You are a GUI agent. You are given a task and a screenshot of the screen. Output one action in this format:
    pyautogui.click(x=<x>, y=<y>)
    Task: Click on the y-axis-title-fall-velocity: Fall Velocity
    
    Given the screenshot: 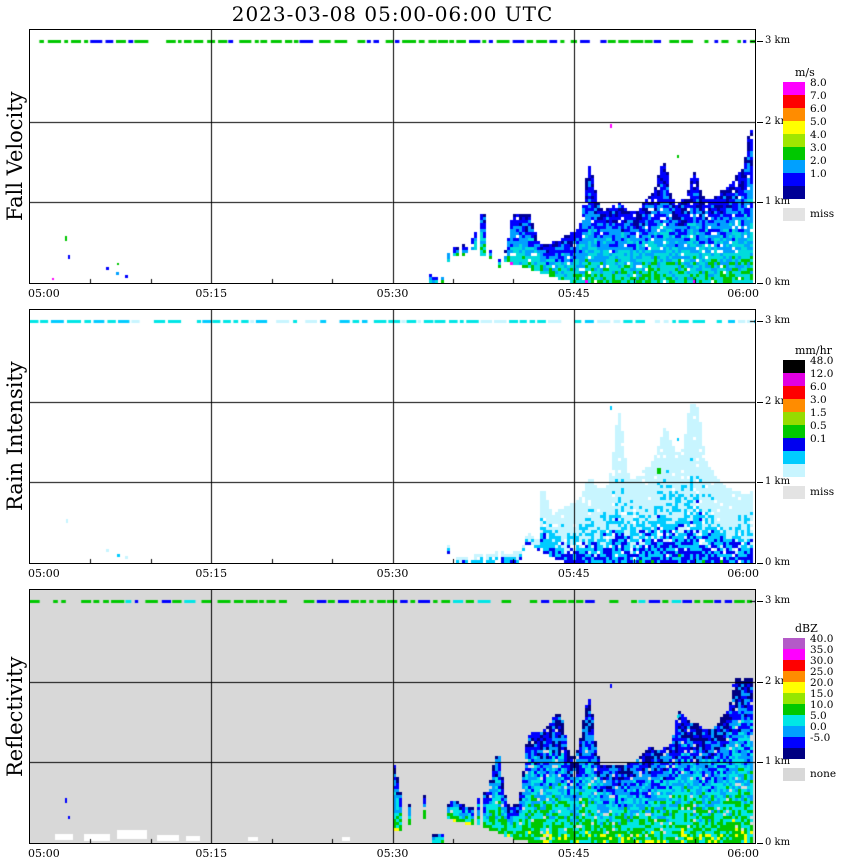 What is the action you would take?
    pyautogui.click(x=15, y=156)
    